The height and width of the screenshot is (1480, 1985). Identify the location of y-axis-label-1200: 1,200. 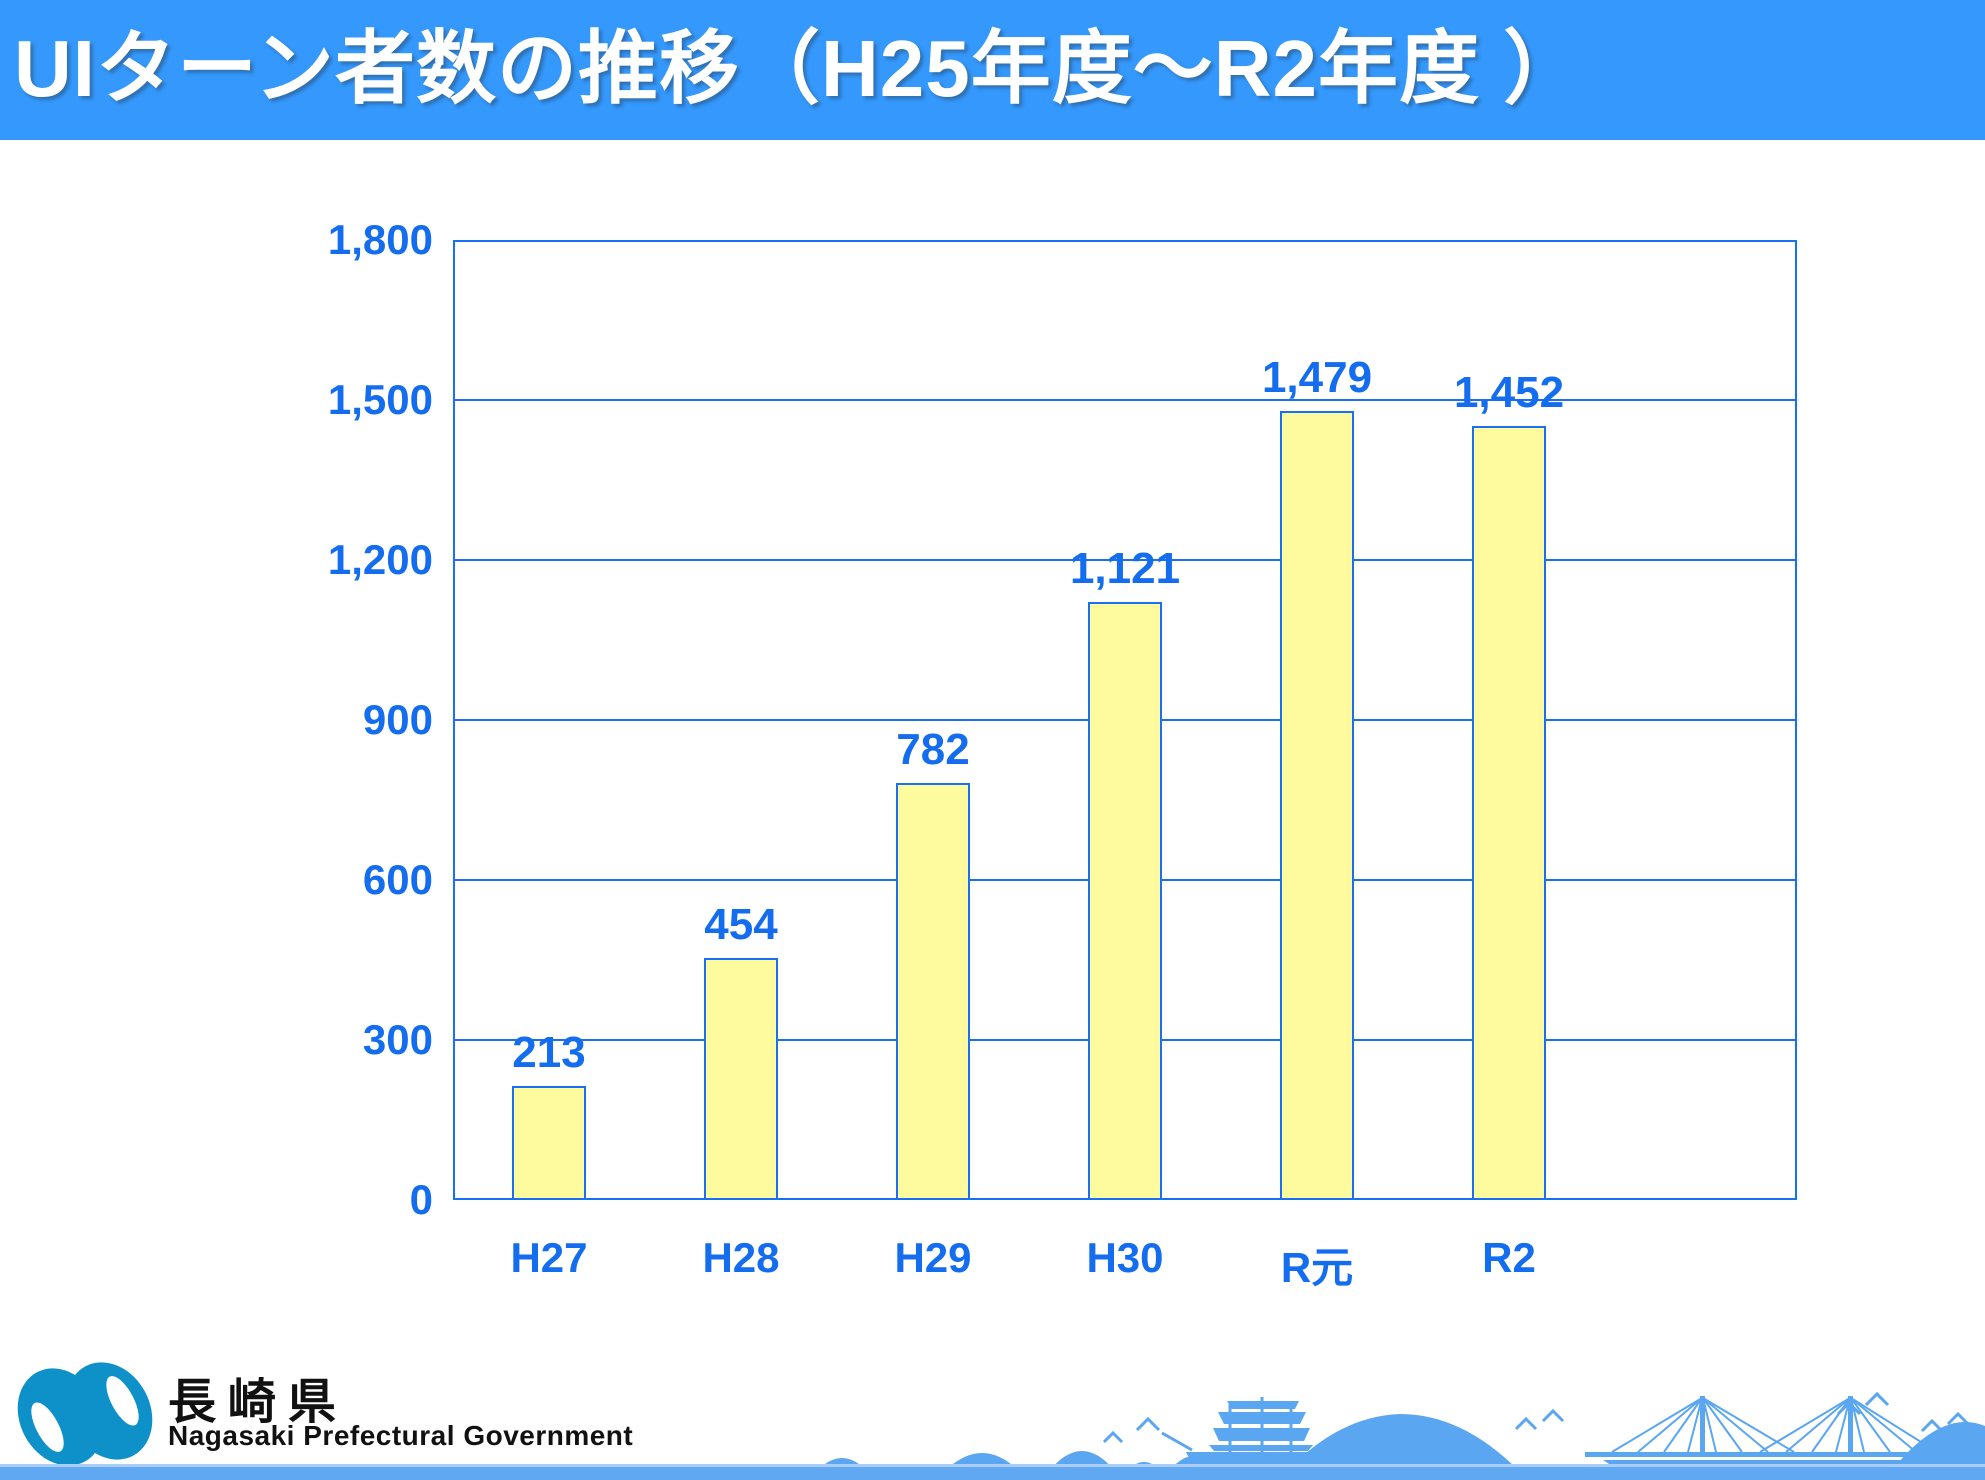
(380, 559).